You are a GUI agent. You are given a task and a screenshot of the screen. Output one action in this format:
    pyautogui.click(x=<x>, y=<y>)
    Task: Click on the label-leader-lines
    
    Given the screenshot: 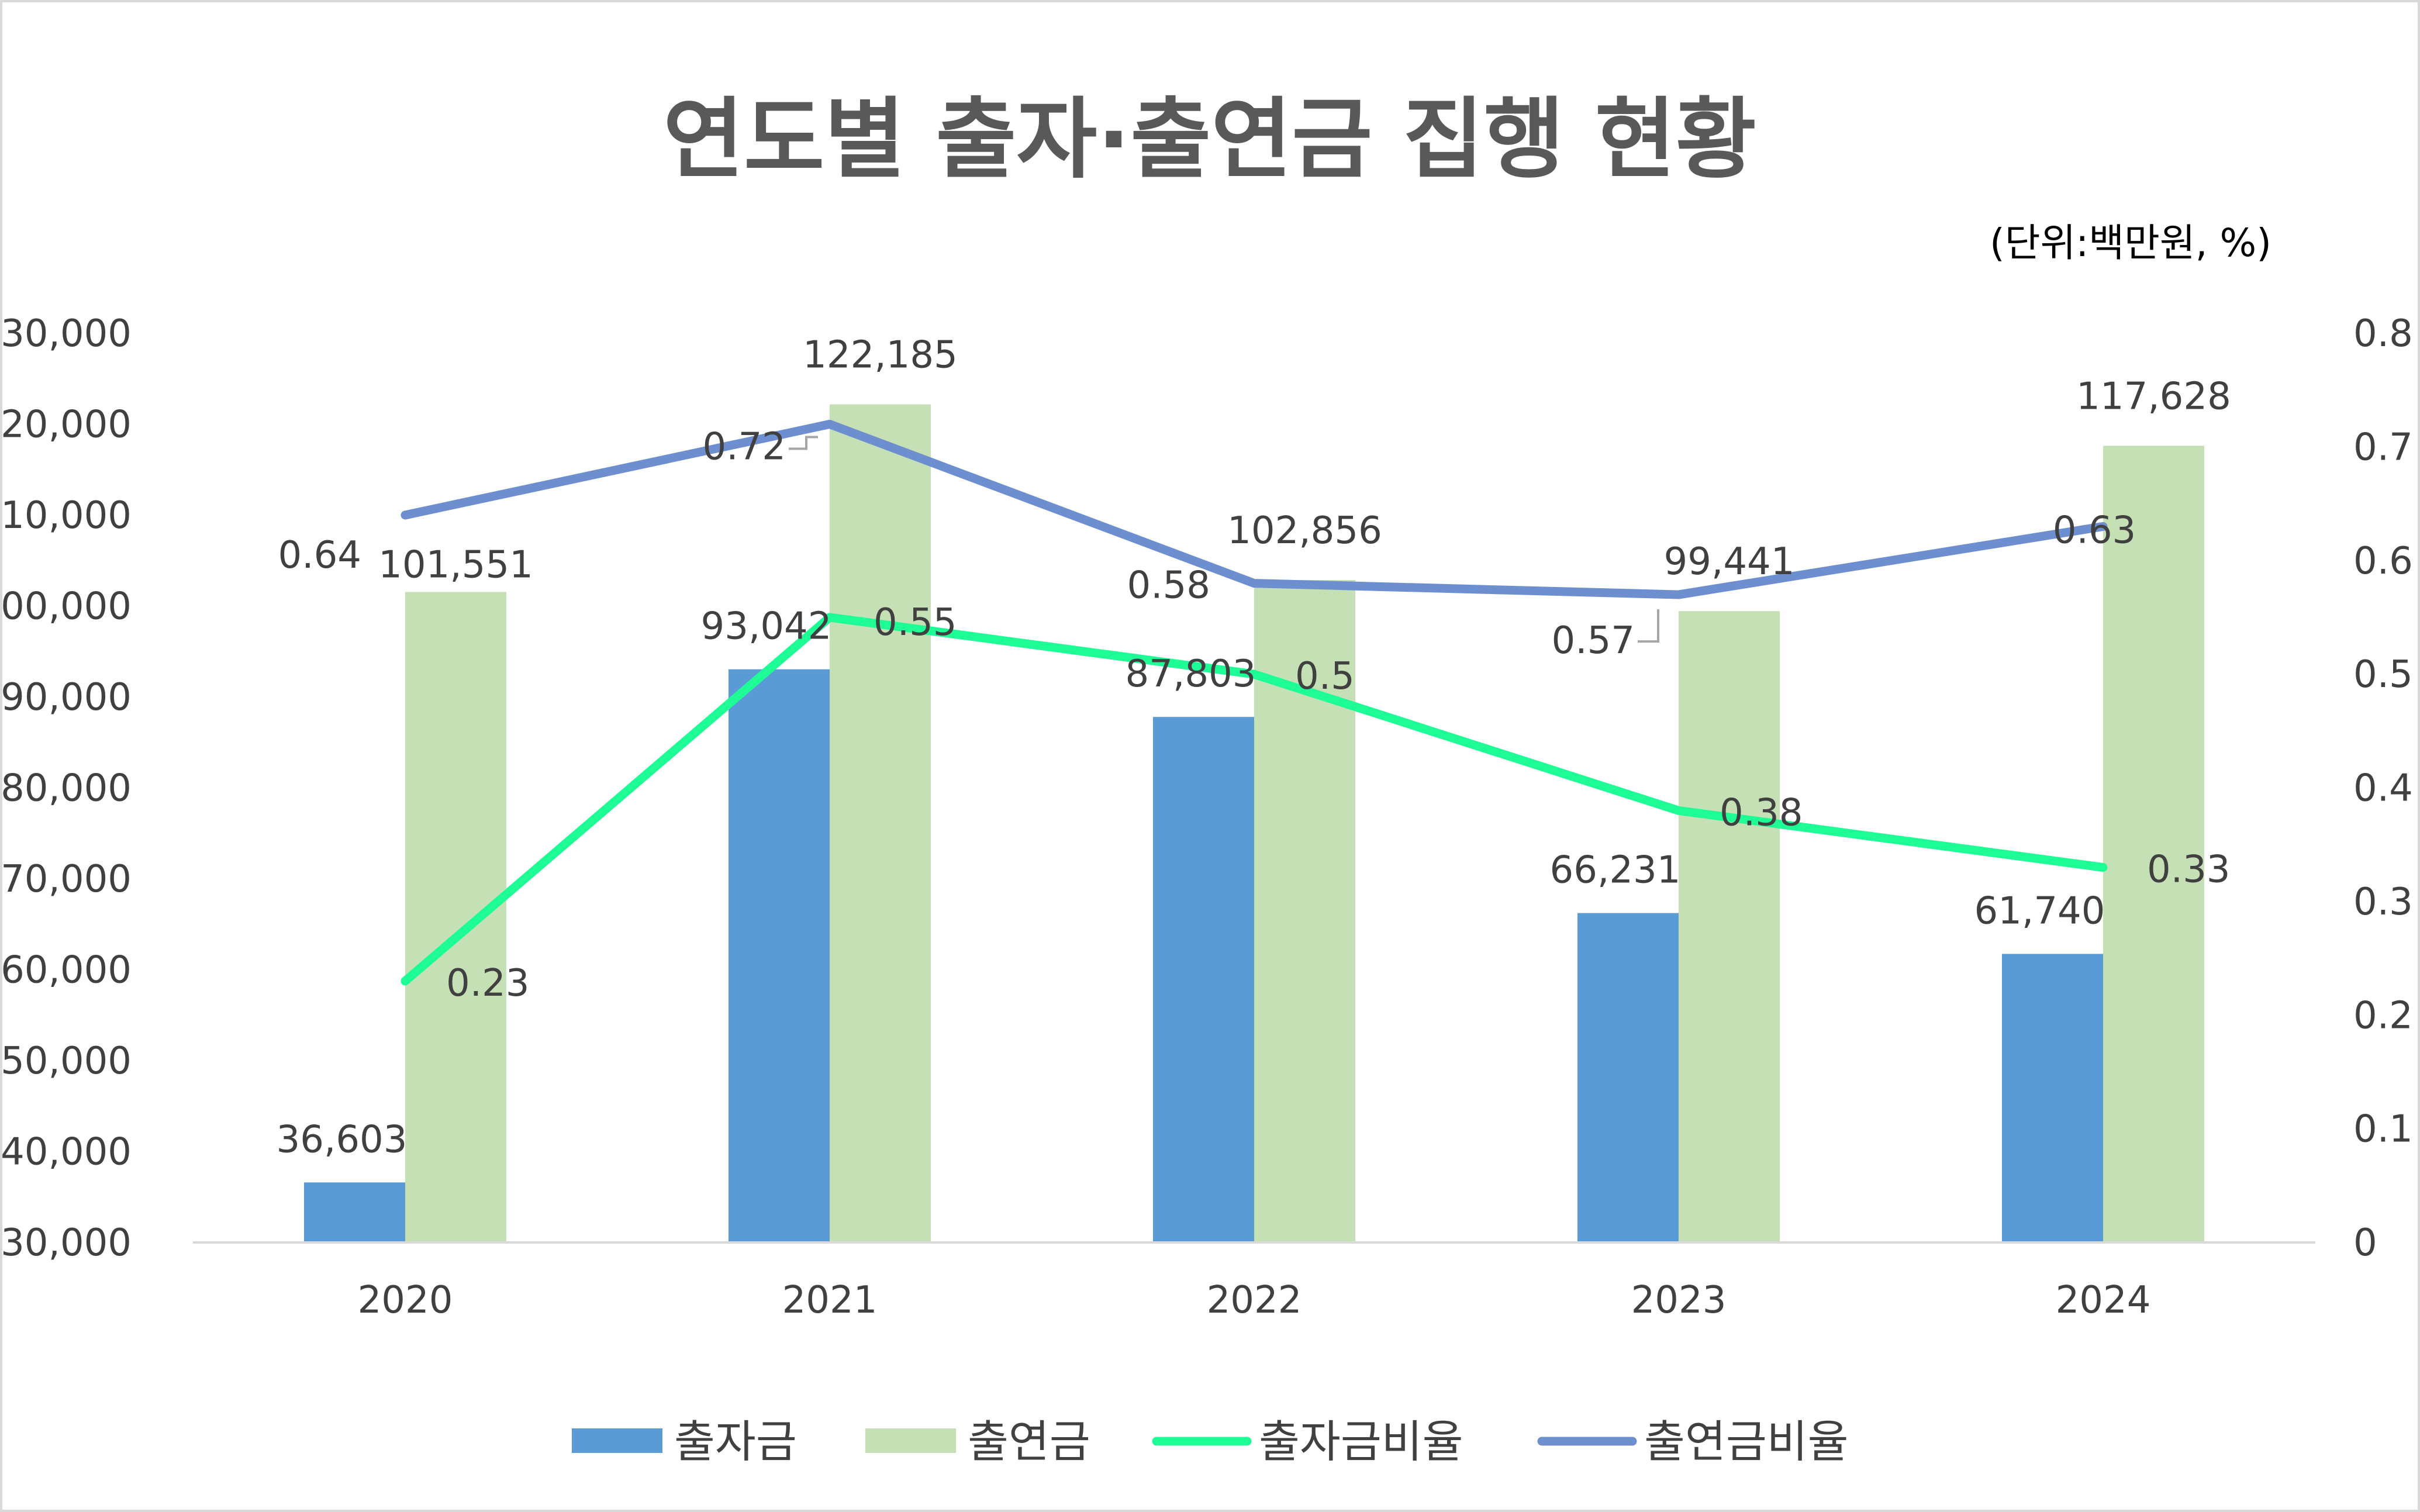 What is the action you would take?
    pyautogui.click(x=1224, y=539)
    